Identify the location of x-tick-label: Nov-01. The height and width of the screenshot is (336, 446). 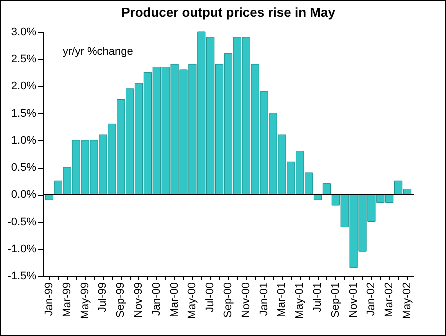
(354, 300).